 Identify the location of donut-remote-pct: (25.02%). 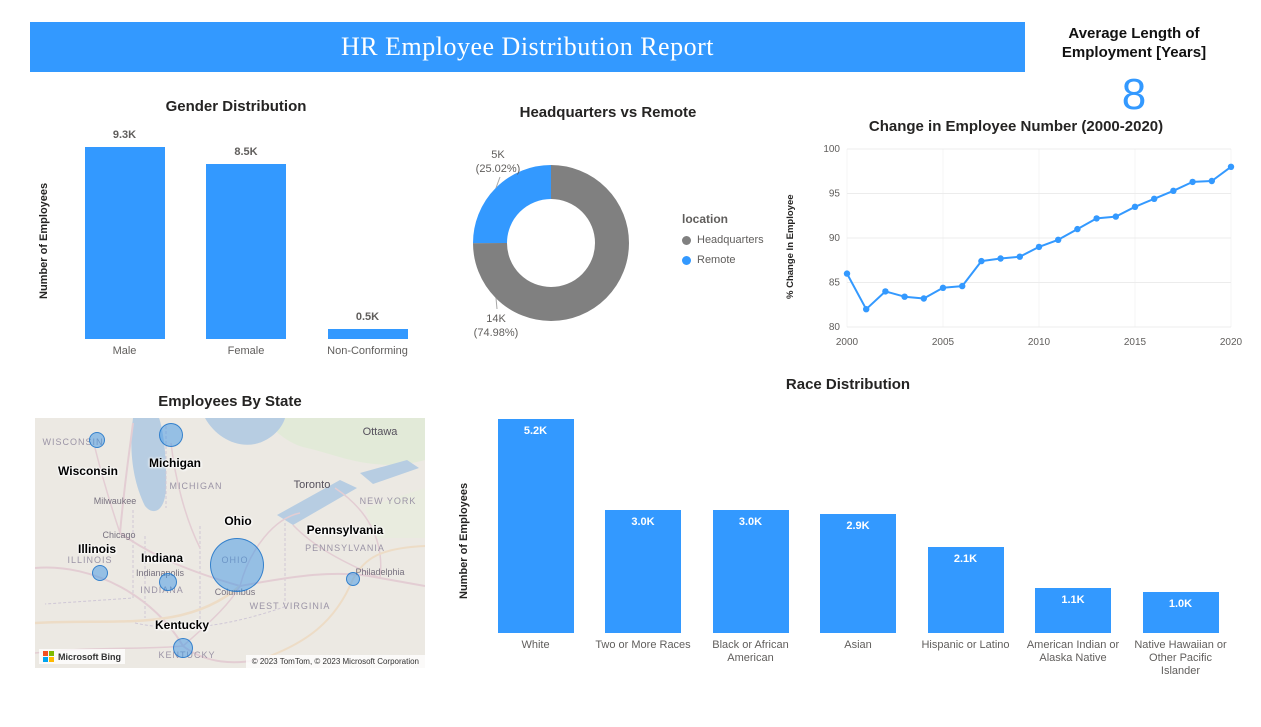
(498, 169).